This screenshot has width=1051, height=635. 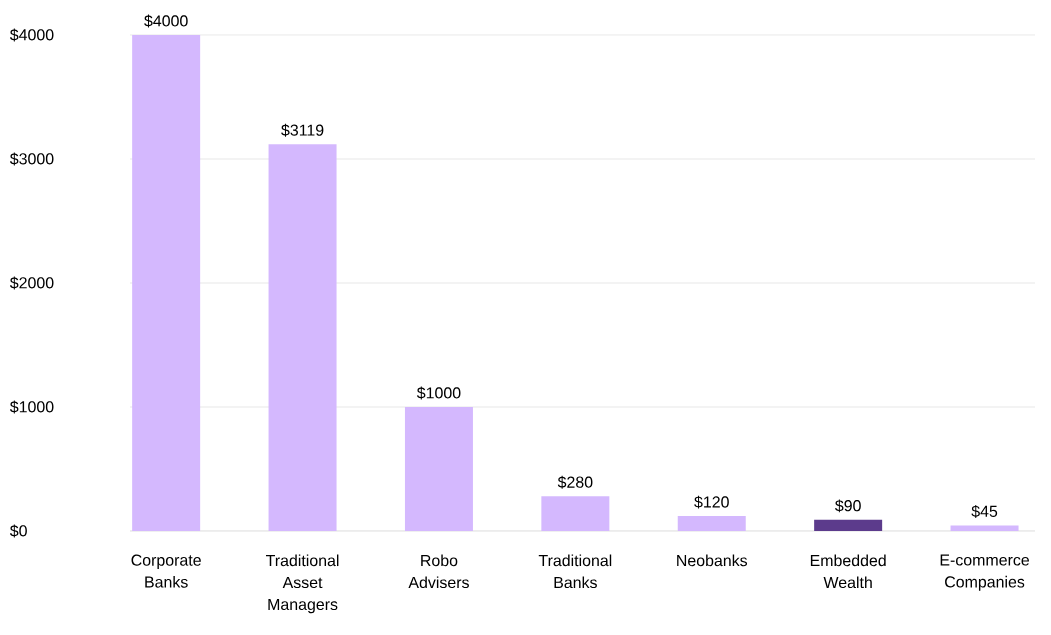 I want to click on x-tick-label: E-commerce Companies, so click(x=984, y=572).